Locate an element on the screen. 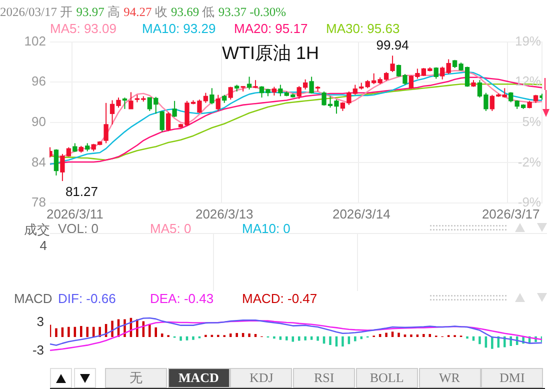 Image resolution: width=555 pixels, height=389 pixels. text: 无 is located at coordinates (136, 378).